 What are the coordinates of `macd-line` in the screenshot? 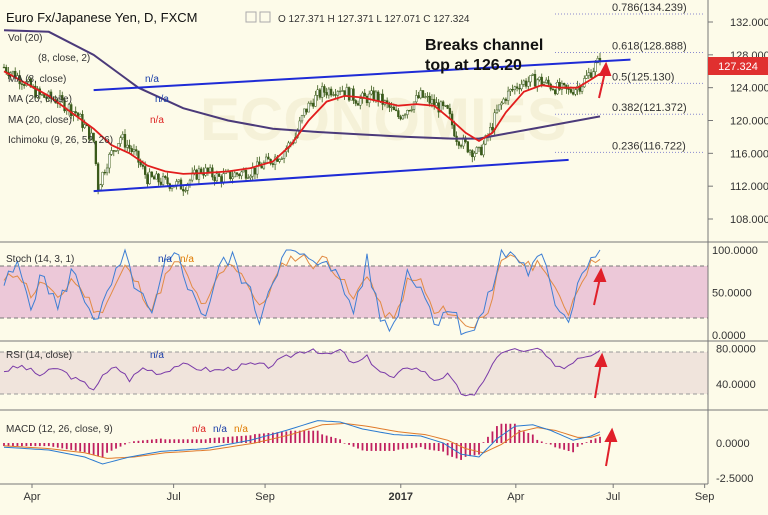 It's located at (302, 442).